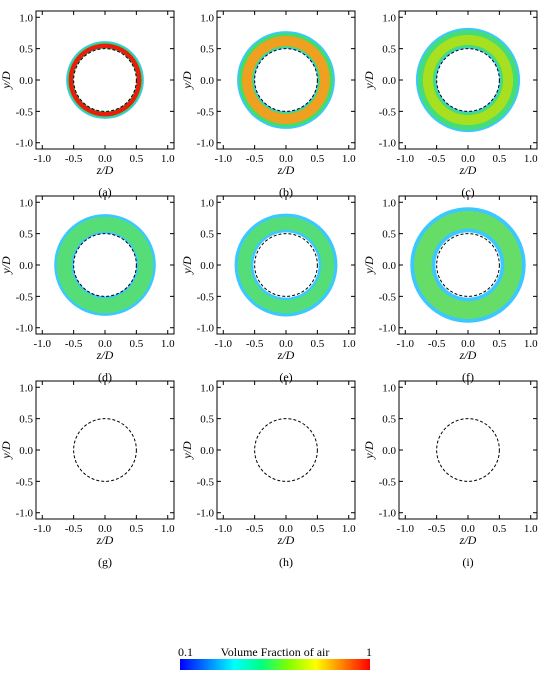 The image size is (550, 674). What do you see at coordinates (275, 664) in the screenshot?
I see `colorbar-gradient` at bounding box center [275, 664].